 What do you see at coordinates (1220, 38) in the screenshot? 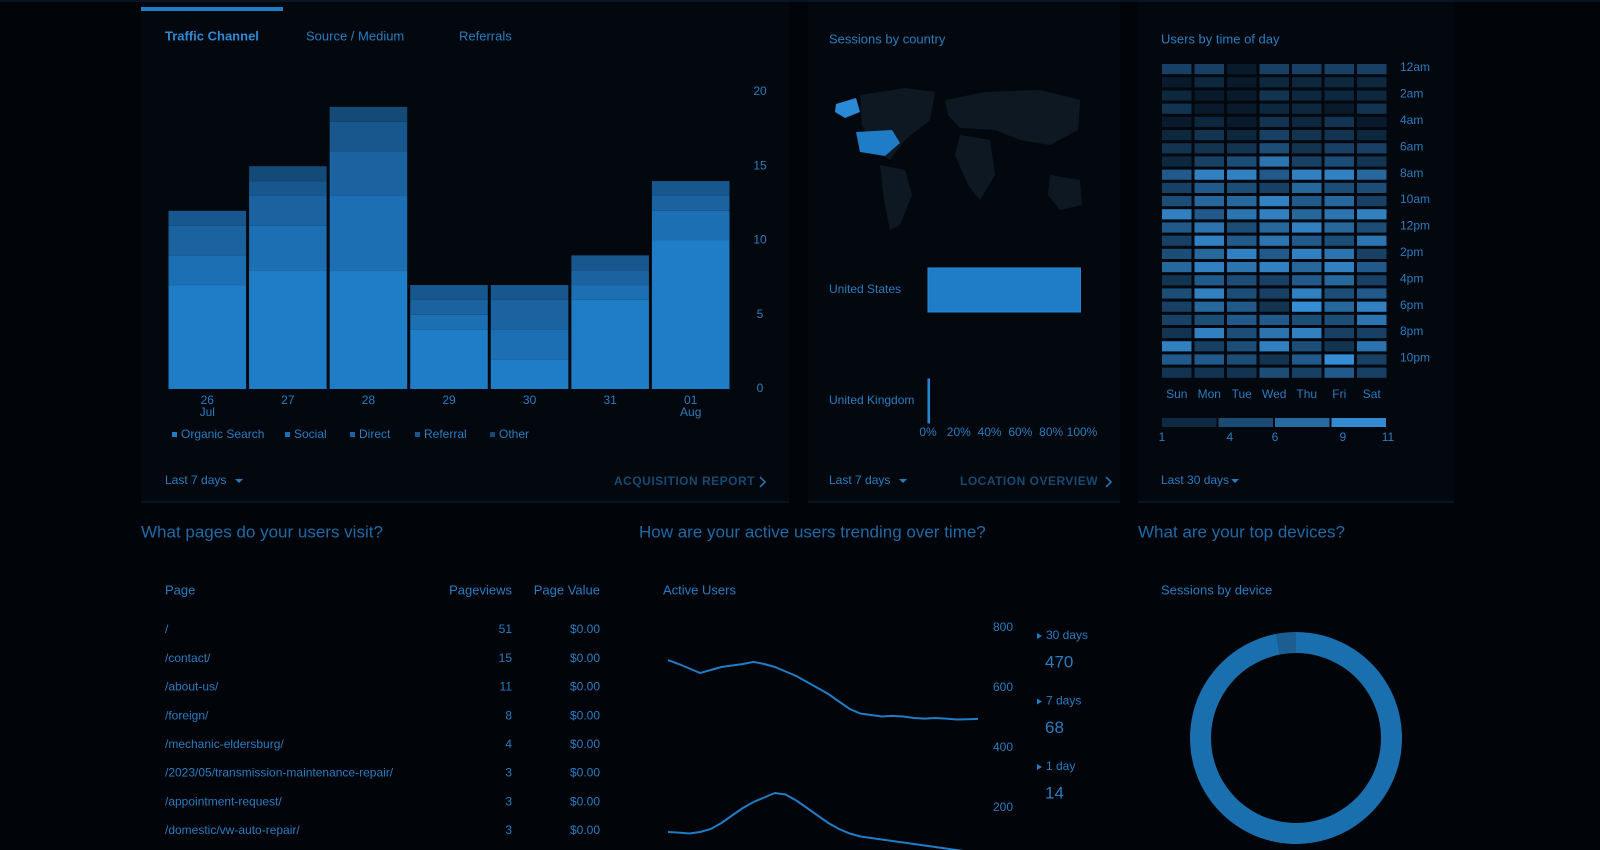
I see `chart-title: Users by time of day` at bounding box center [1220, 38].